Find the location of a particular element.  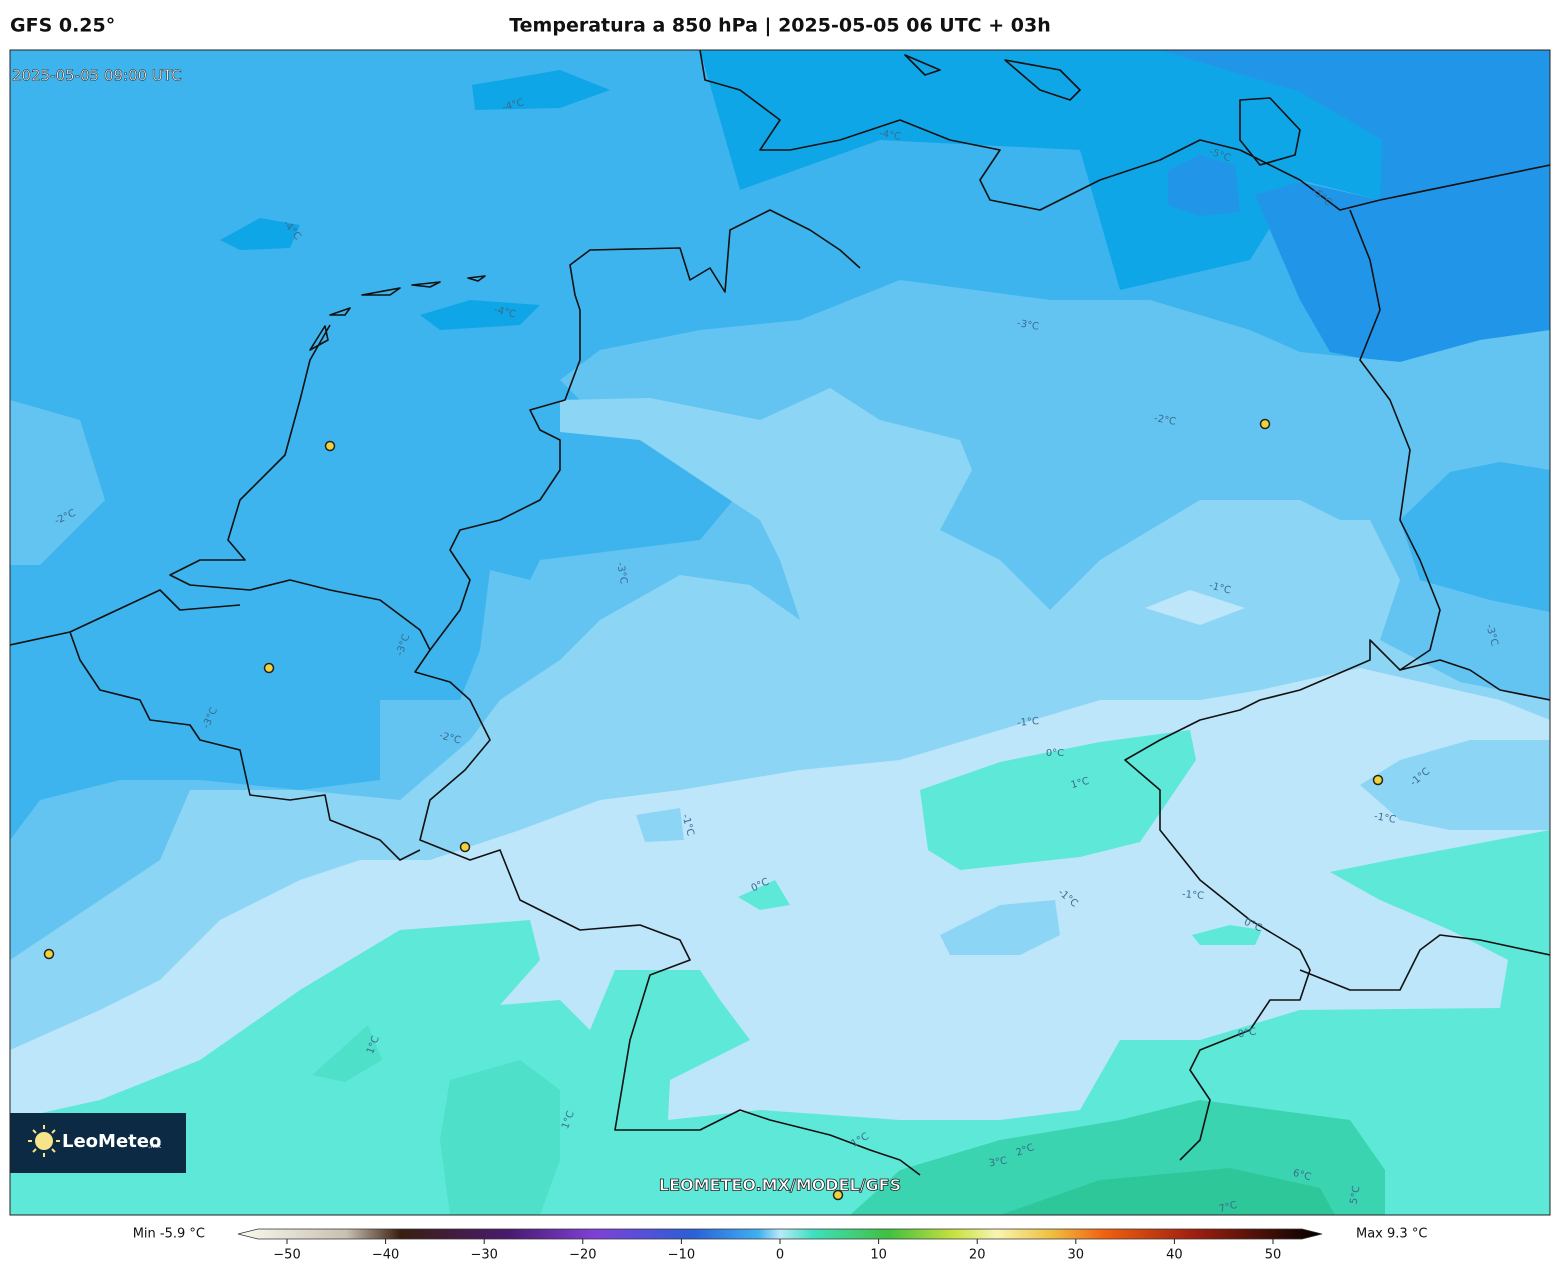

contour-label: 6°C is located at coordinates (1302, 1175).